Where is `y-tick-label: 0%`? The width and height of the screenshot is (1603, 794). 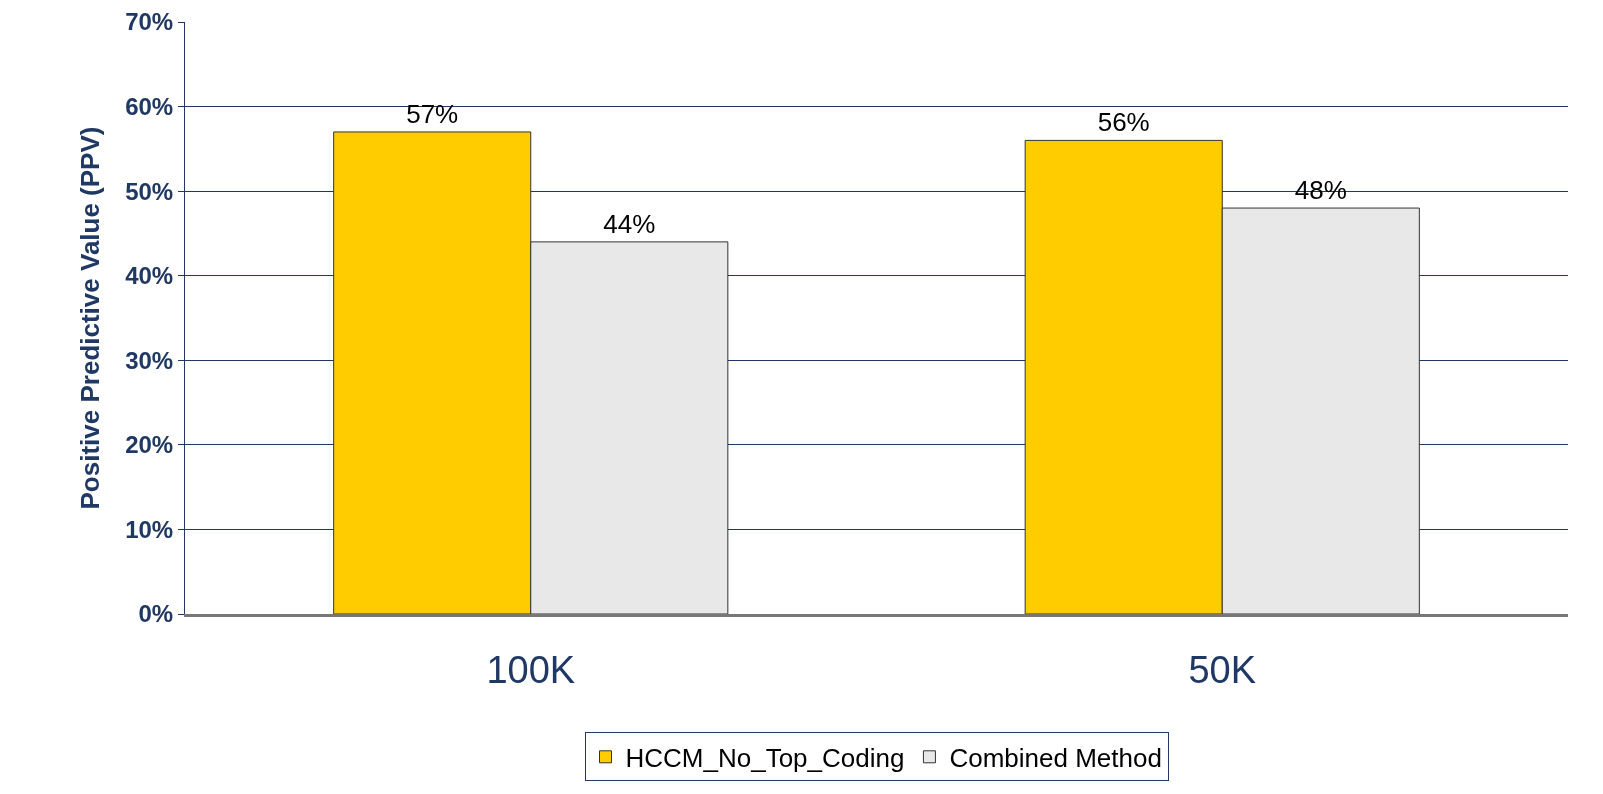
y-tick-label: 0% is located at coordinates (156, 614).